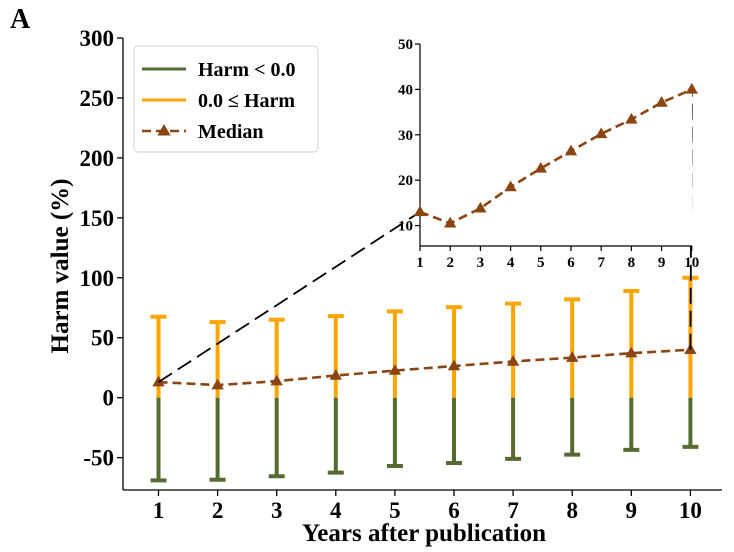  What do you see at coordinates (395, 510) in the screenshot?
I see `x-tick-label: 5` at bounding box center [395, 510].